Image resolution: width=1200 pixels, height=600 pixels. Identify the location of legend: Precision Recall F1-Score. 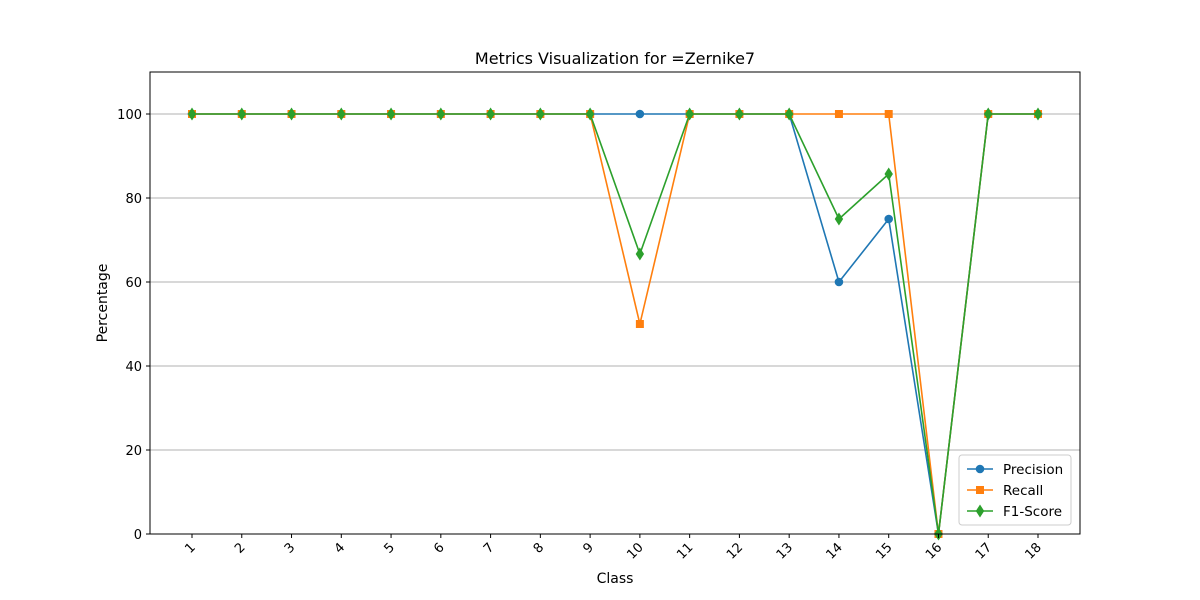
(1015, 490).